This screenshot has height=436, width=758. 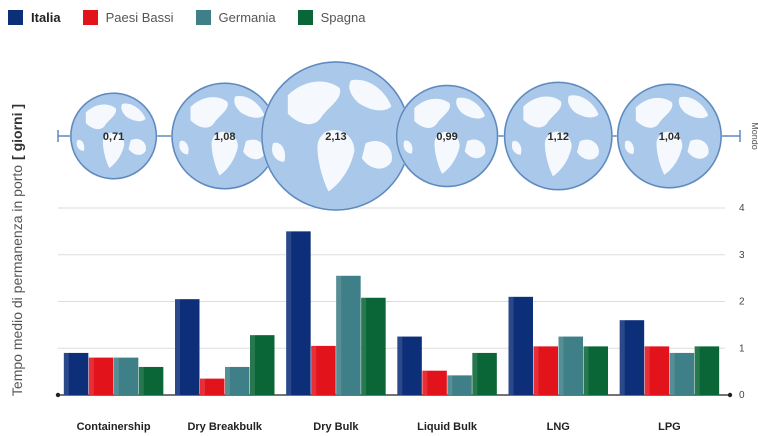 I want to click on legend-item: Italia, so click(x=34, y=17).